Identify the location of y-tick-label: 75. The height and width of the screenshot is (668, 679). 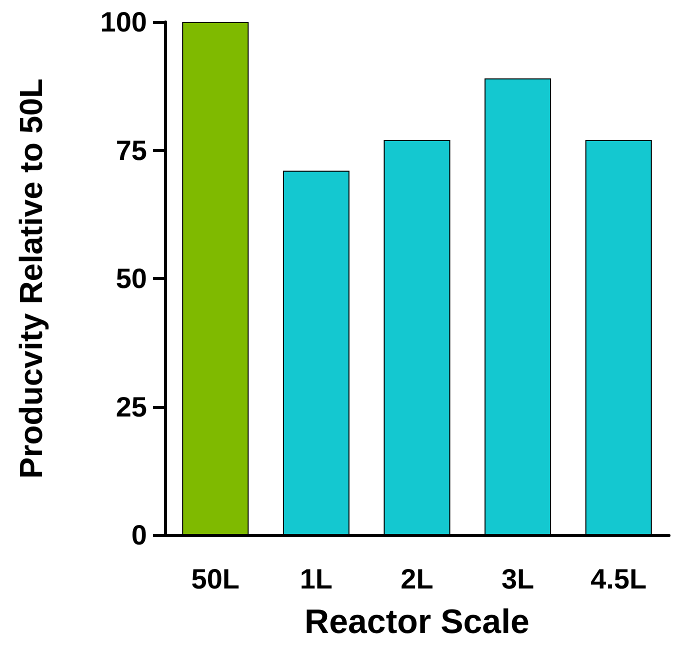
(131, 150).